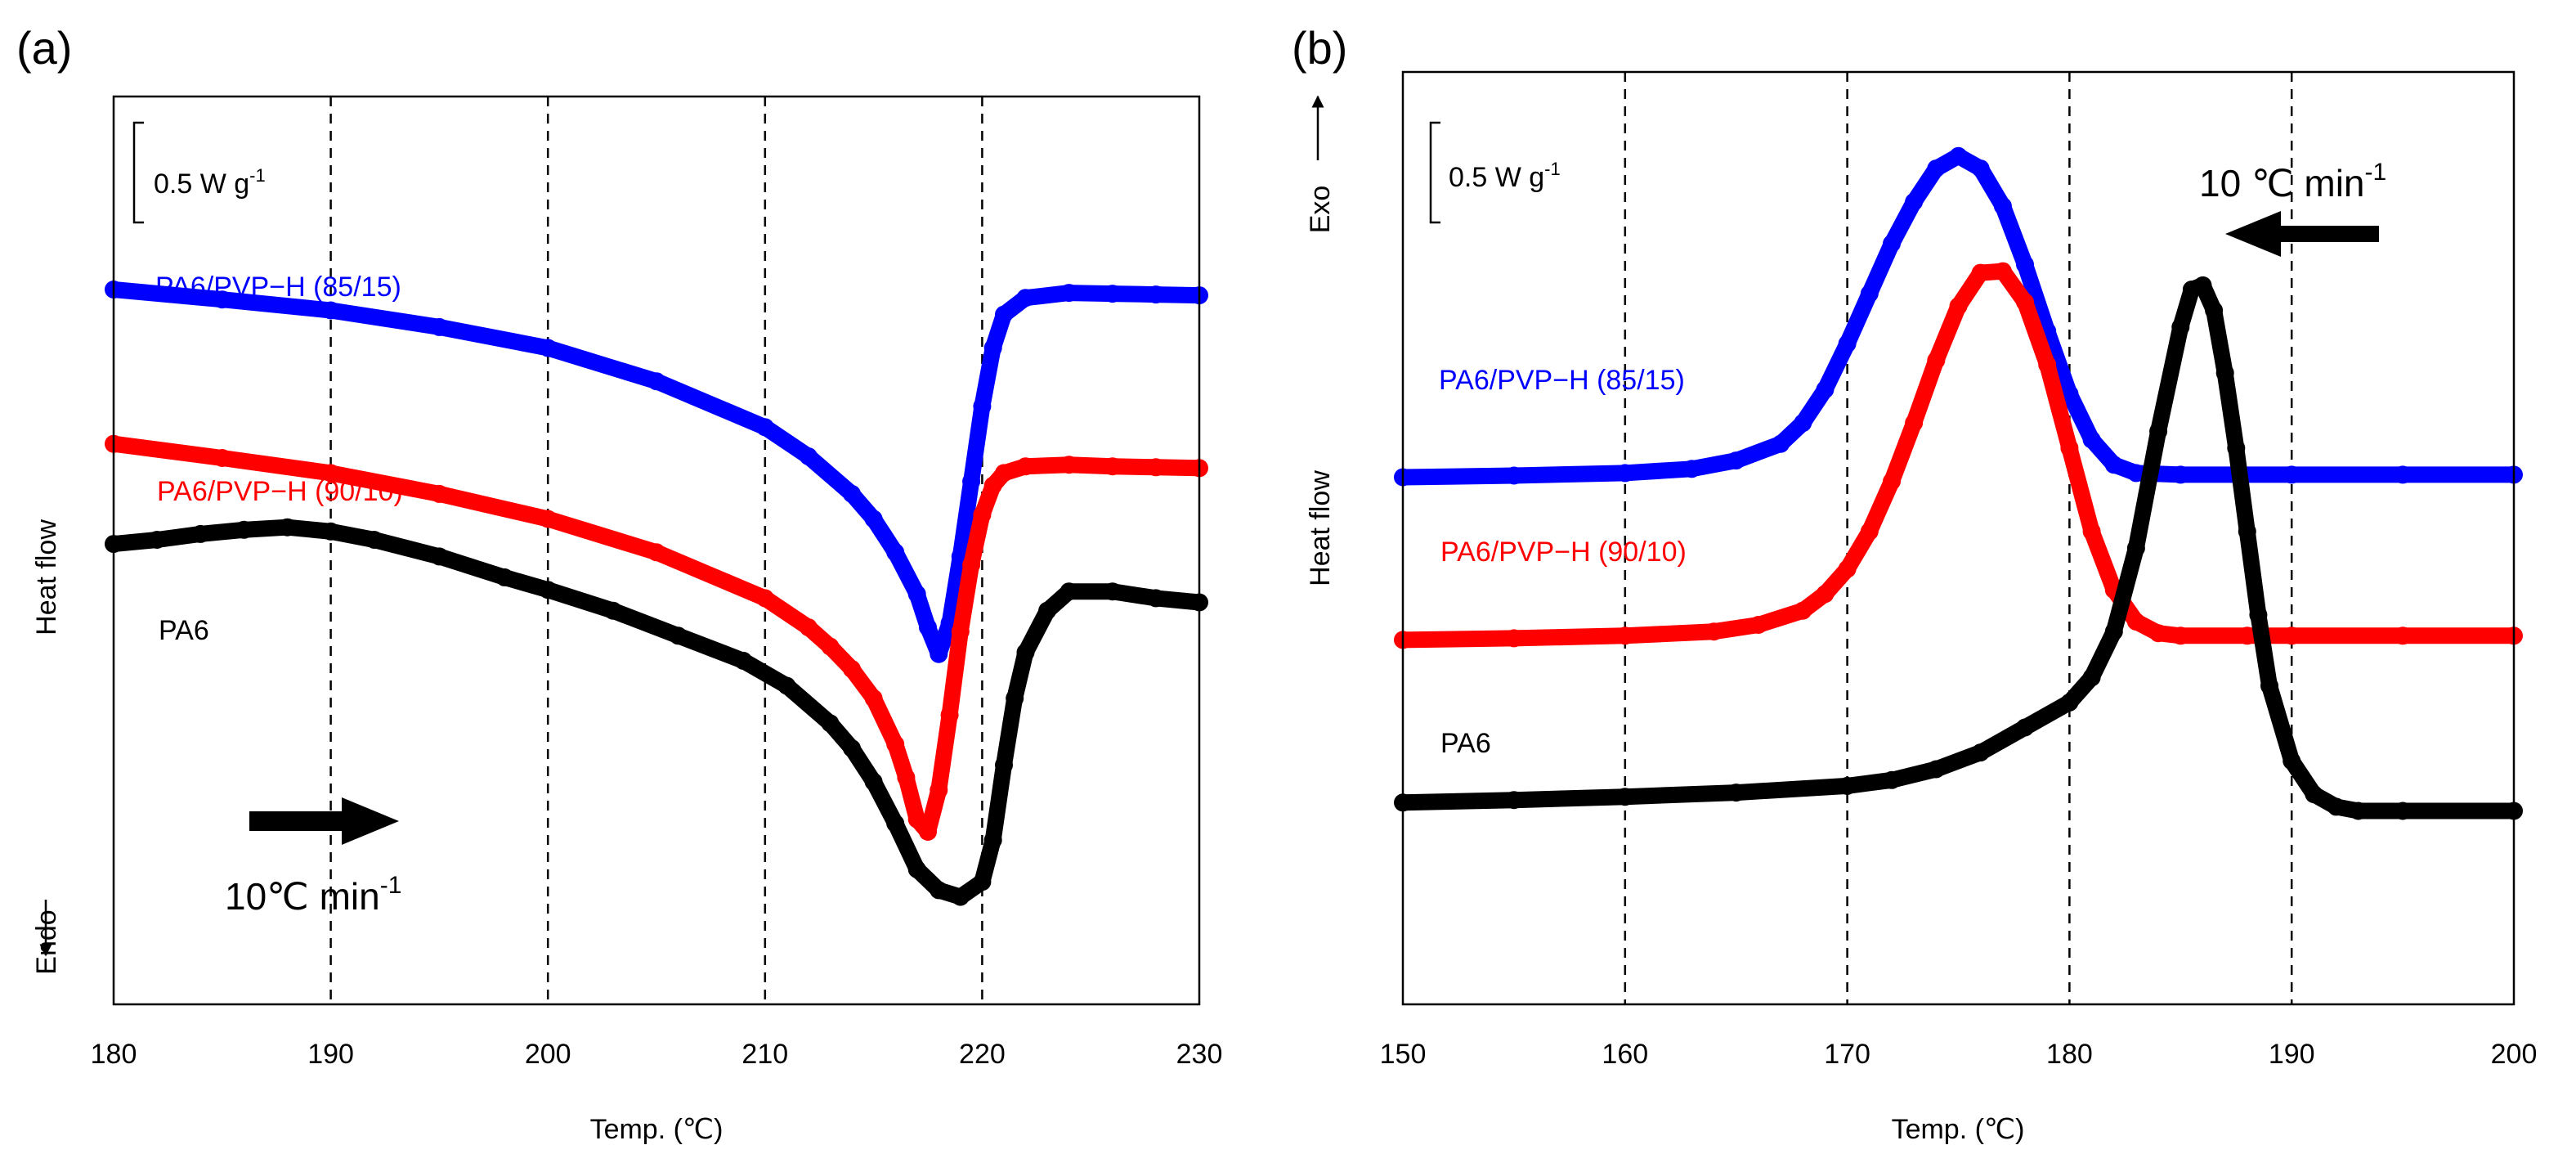 This screenshot has height=1172, width=2576. What do you see at coordinates (1321, 528) in the screenshot?
I see `panel-b-y-axis-title: Heat flow` at bounding box center [1321, 528].